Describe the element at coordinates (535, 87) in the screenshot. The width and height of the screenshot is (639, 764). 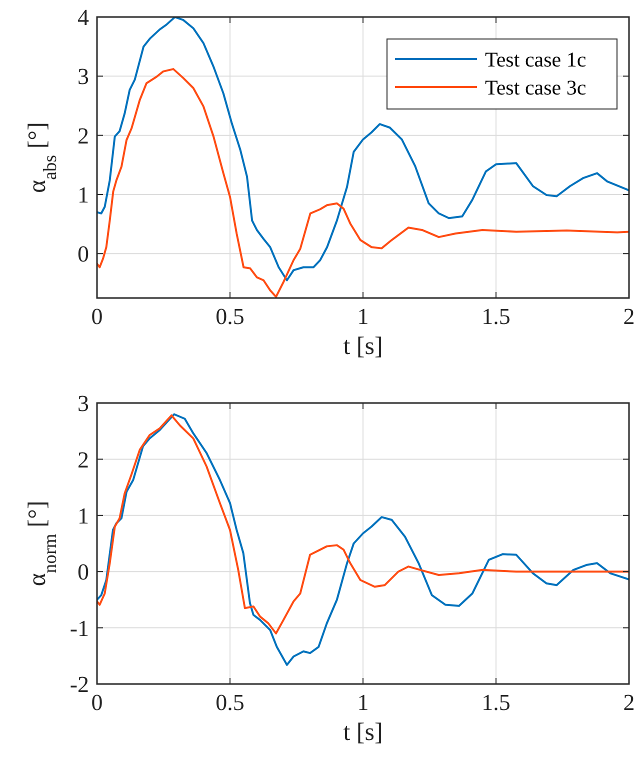
I see `legend-label: Test case 3c` at that location.